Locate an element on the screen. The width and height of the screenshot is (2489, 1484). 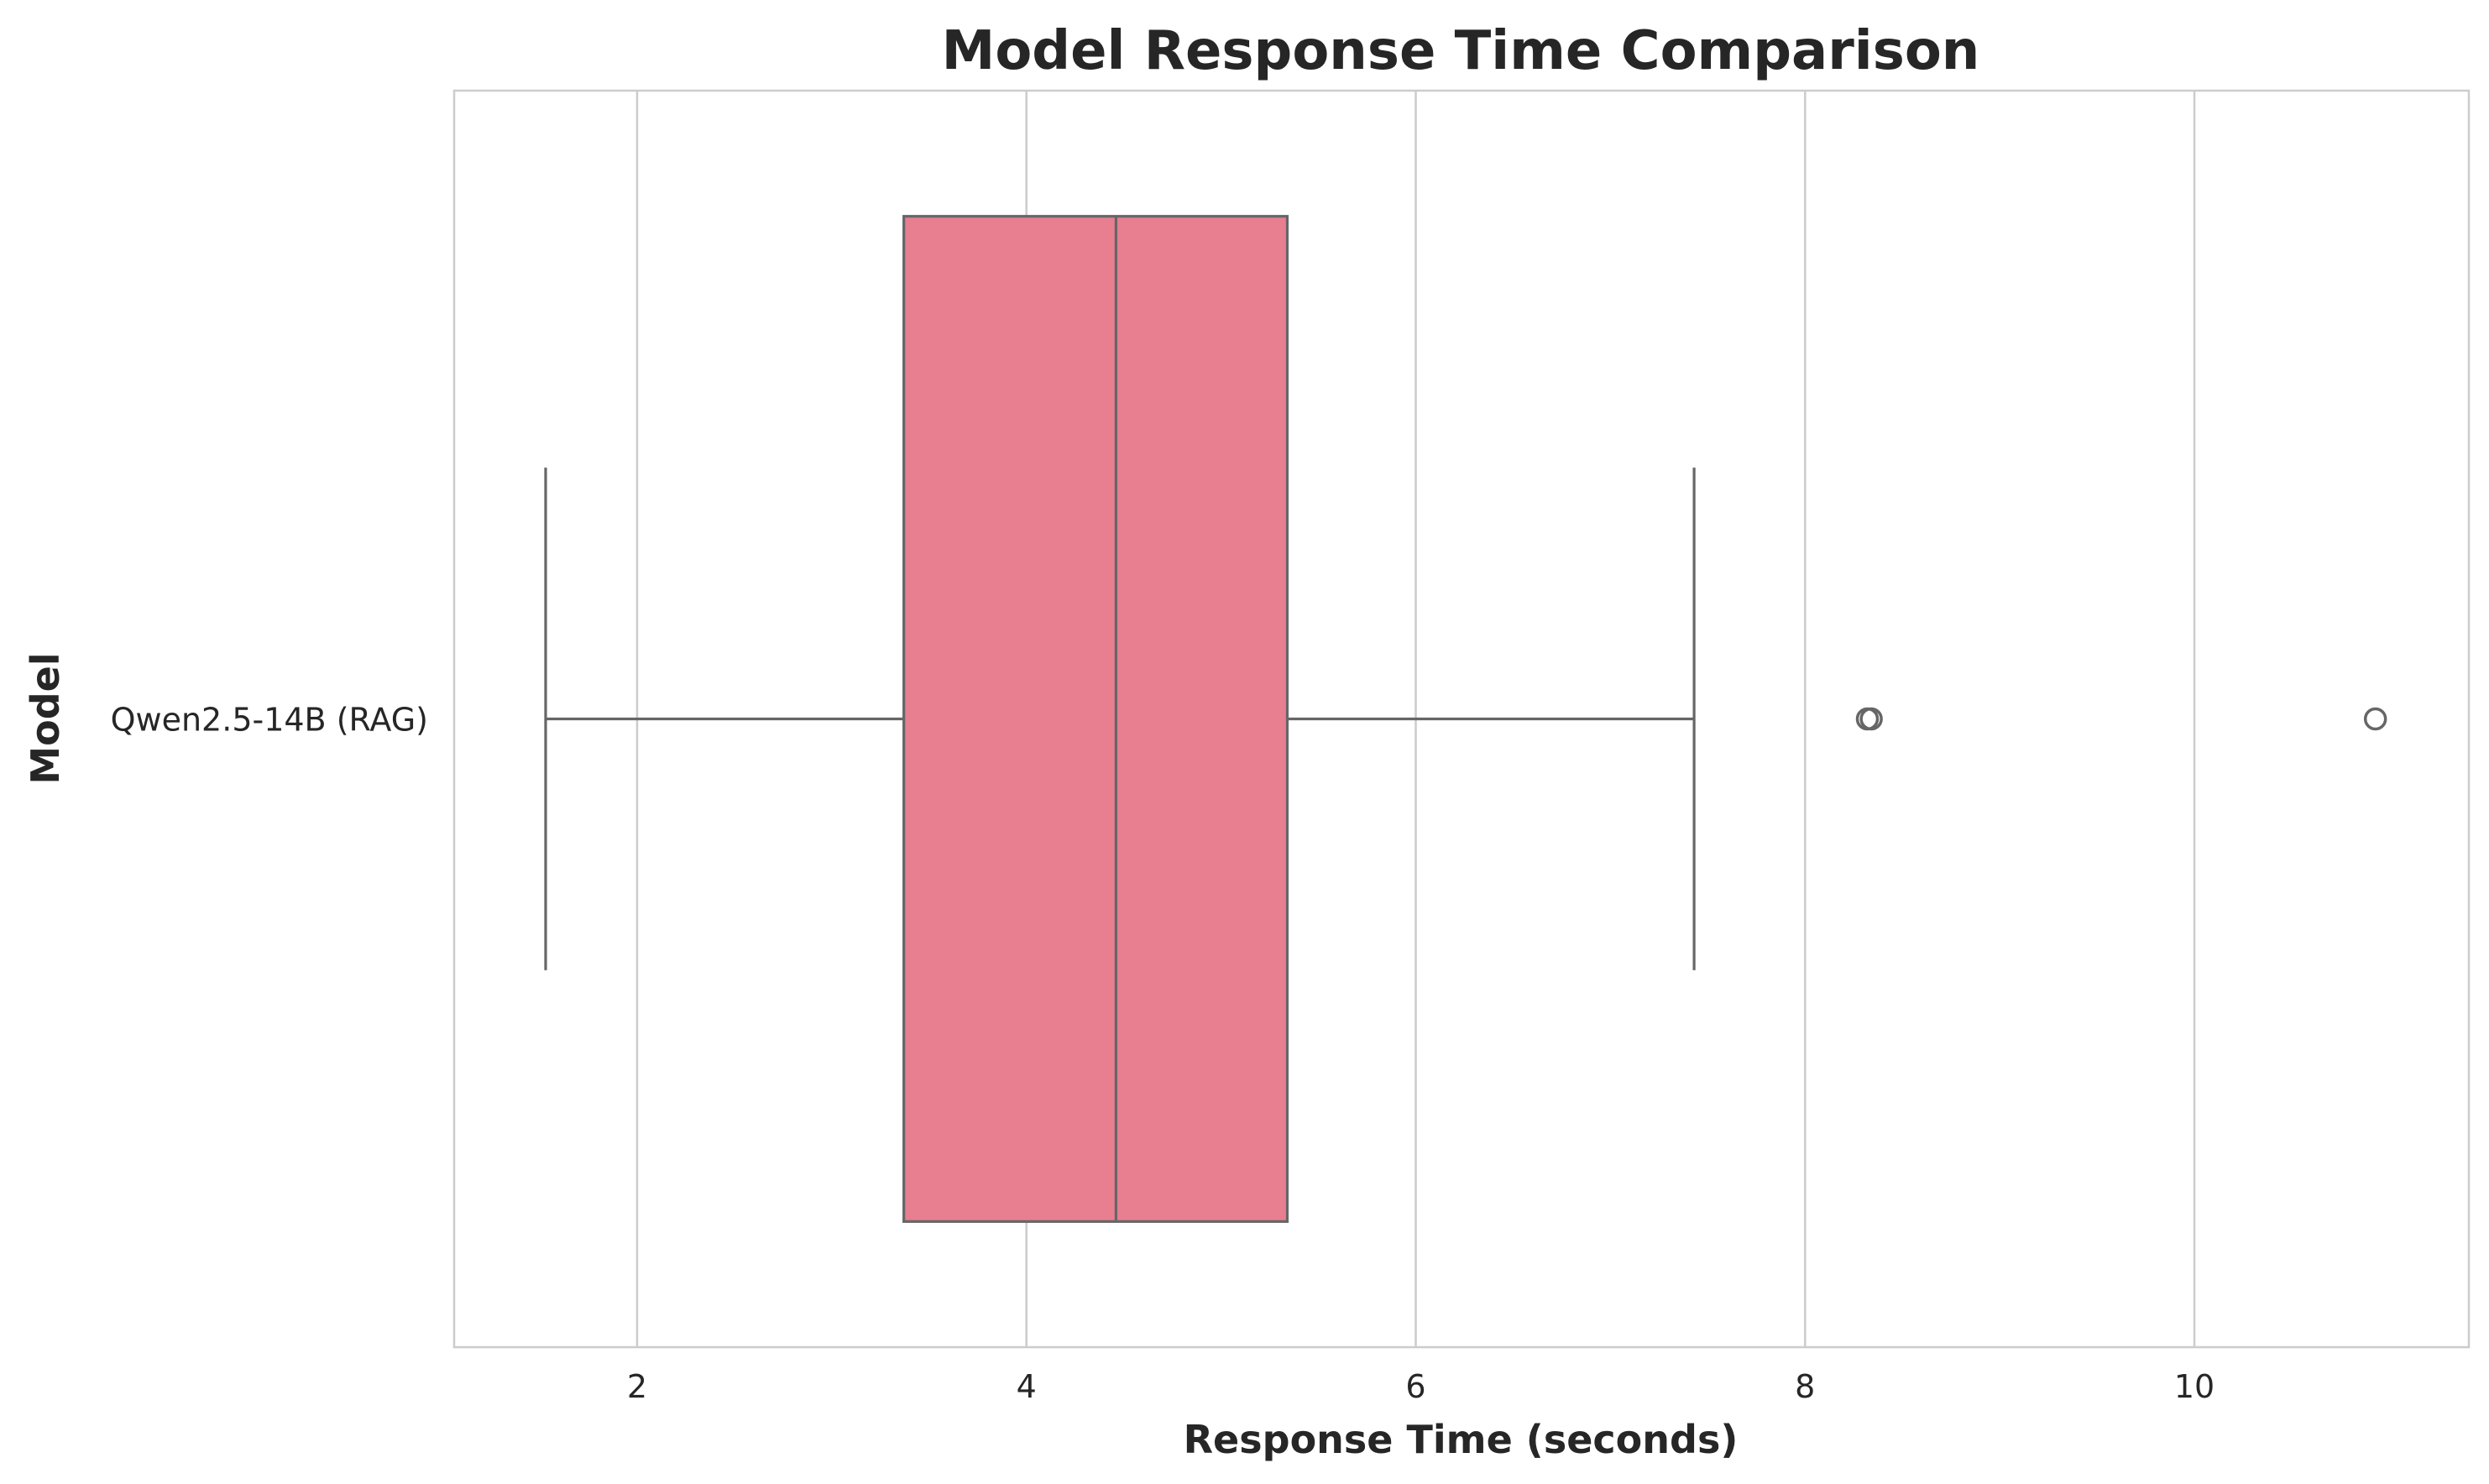
y-axis-label: Model is located at coordinates (45, 718).